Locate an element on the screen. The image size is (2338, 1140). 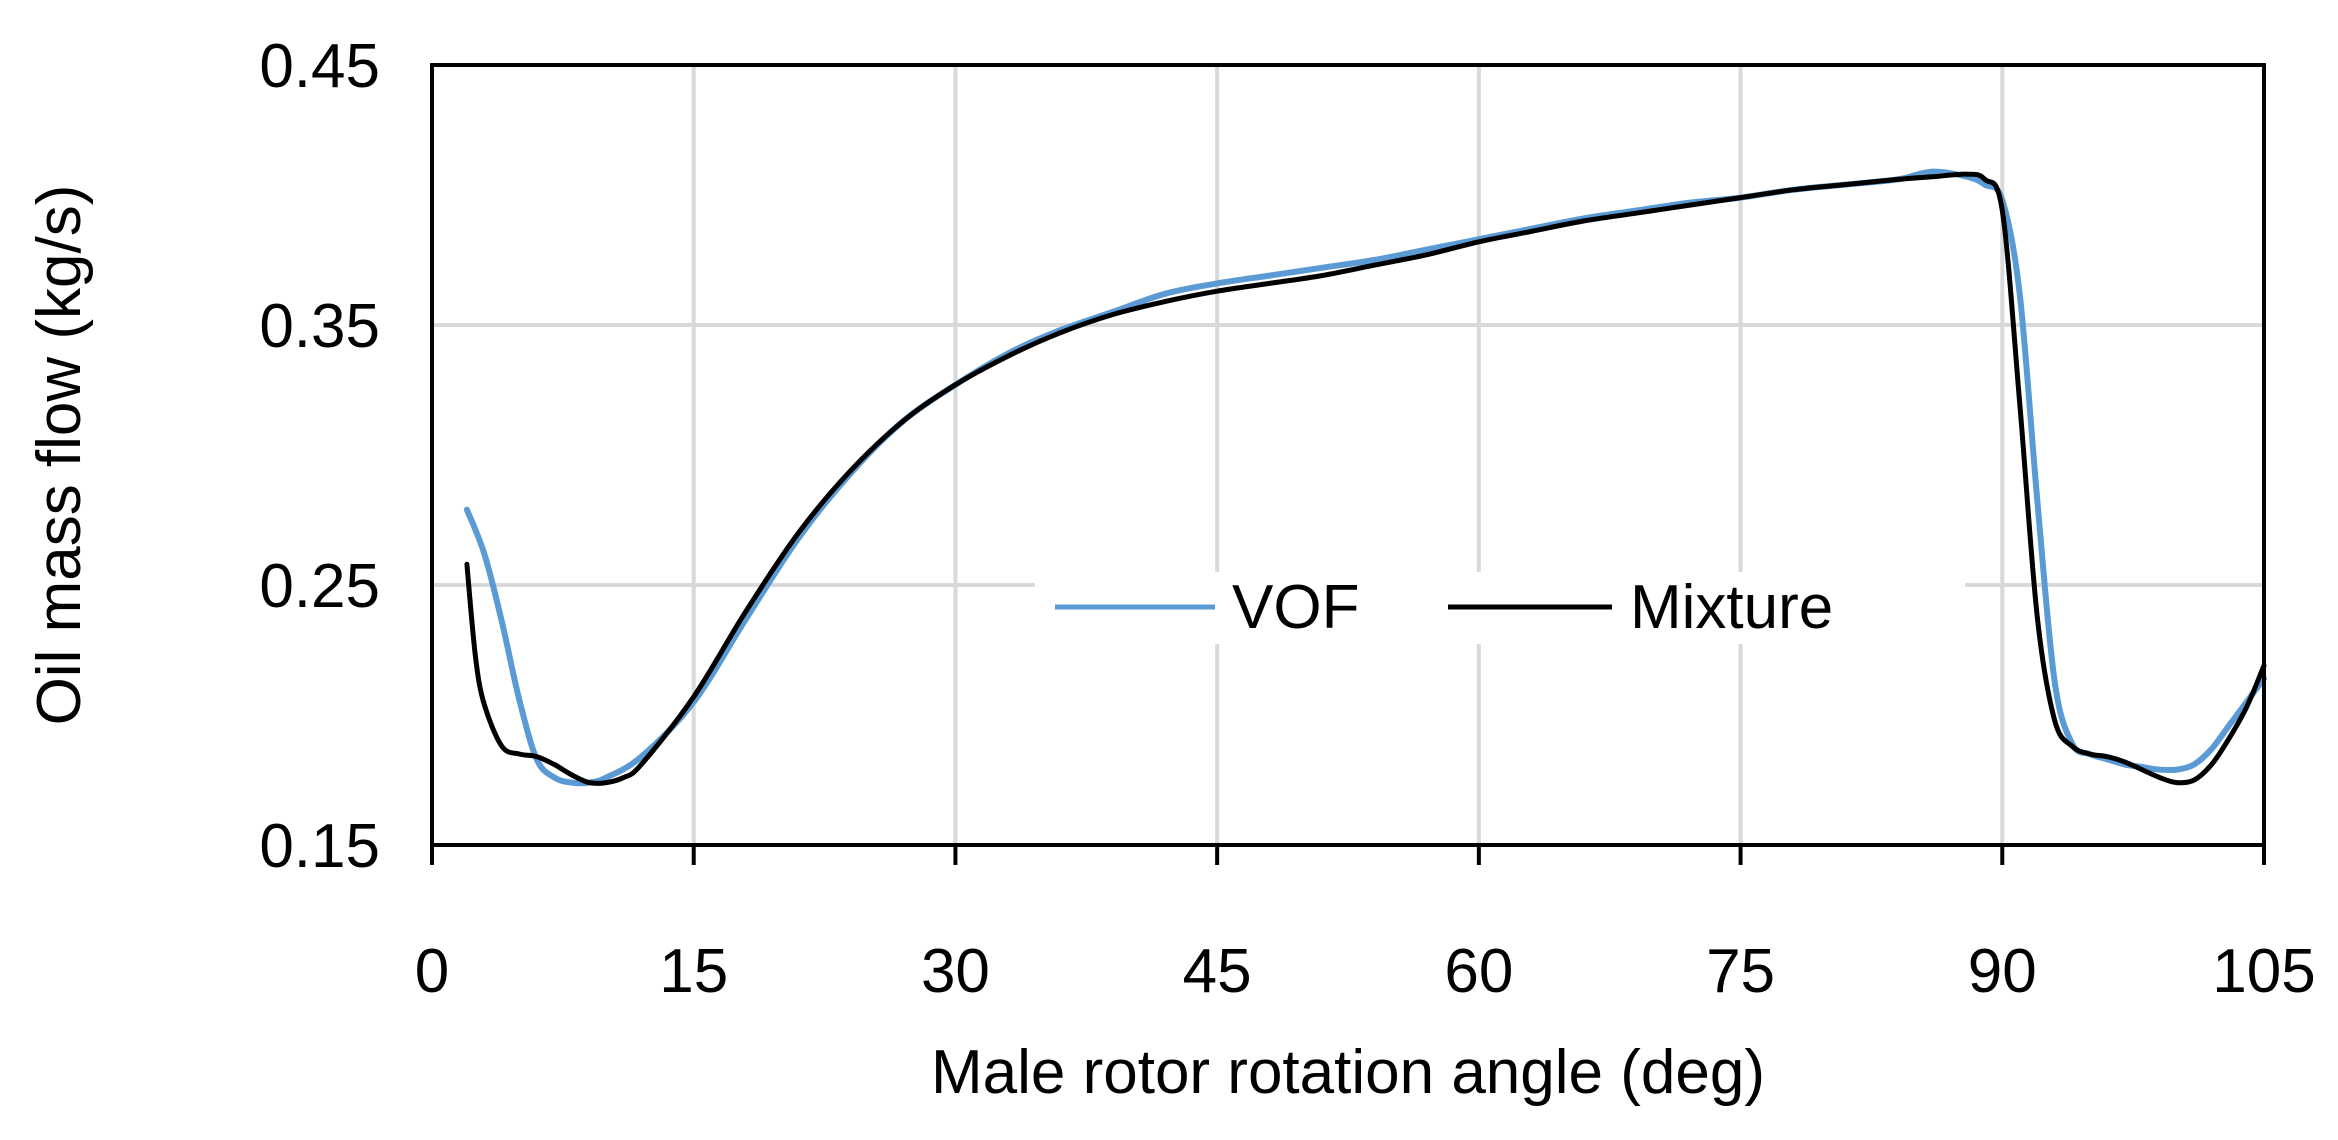
legend-label-vof: VOF is located at coordinates (1295, 607).